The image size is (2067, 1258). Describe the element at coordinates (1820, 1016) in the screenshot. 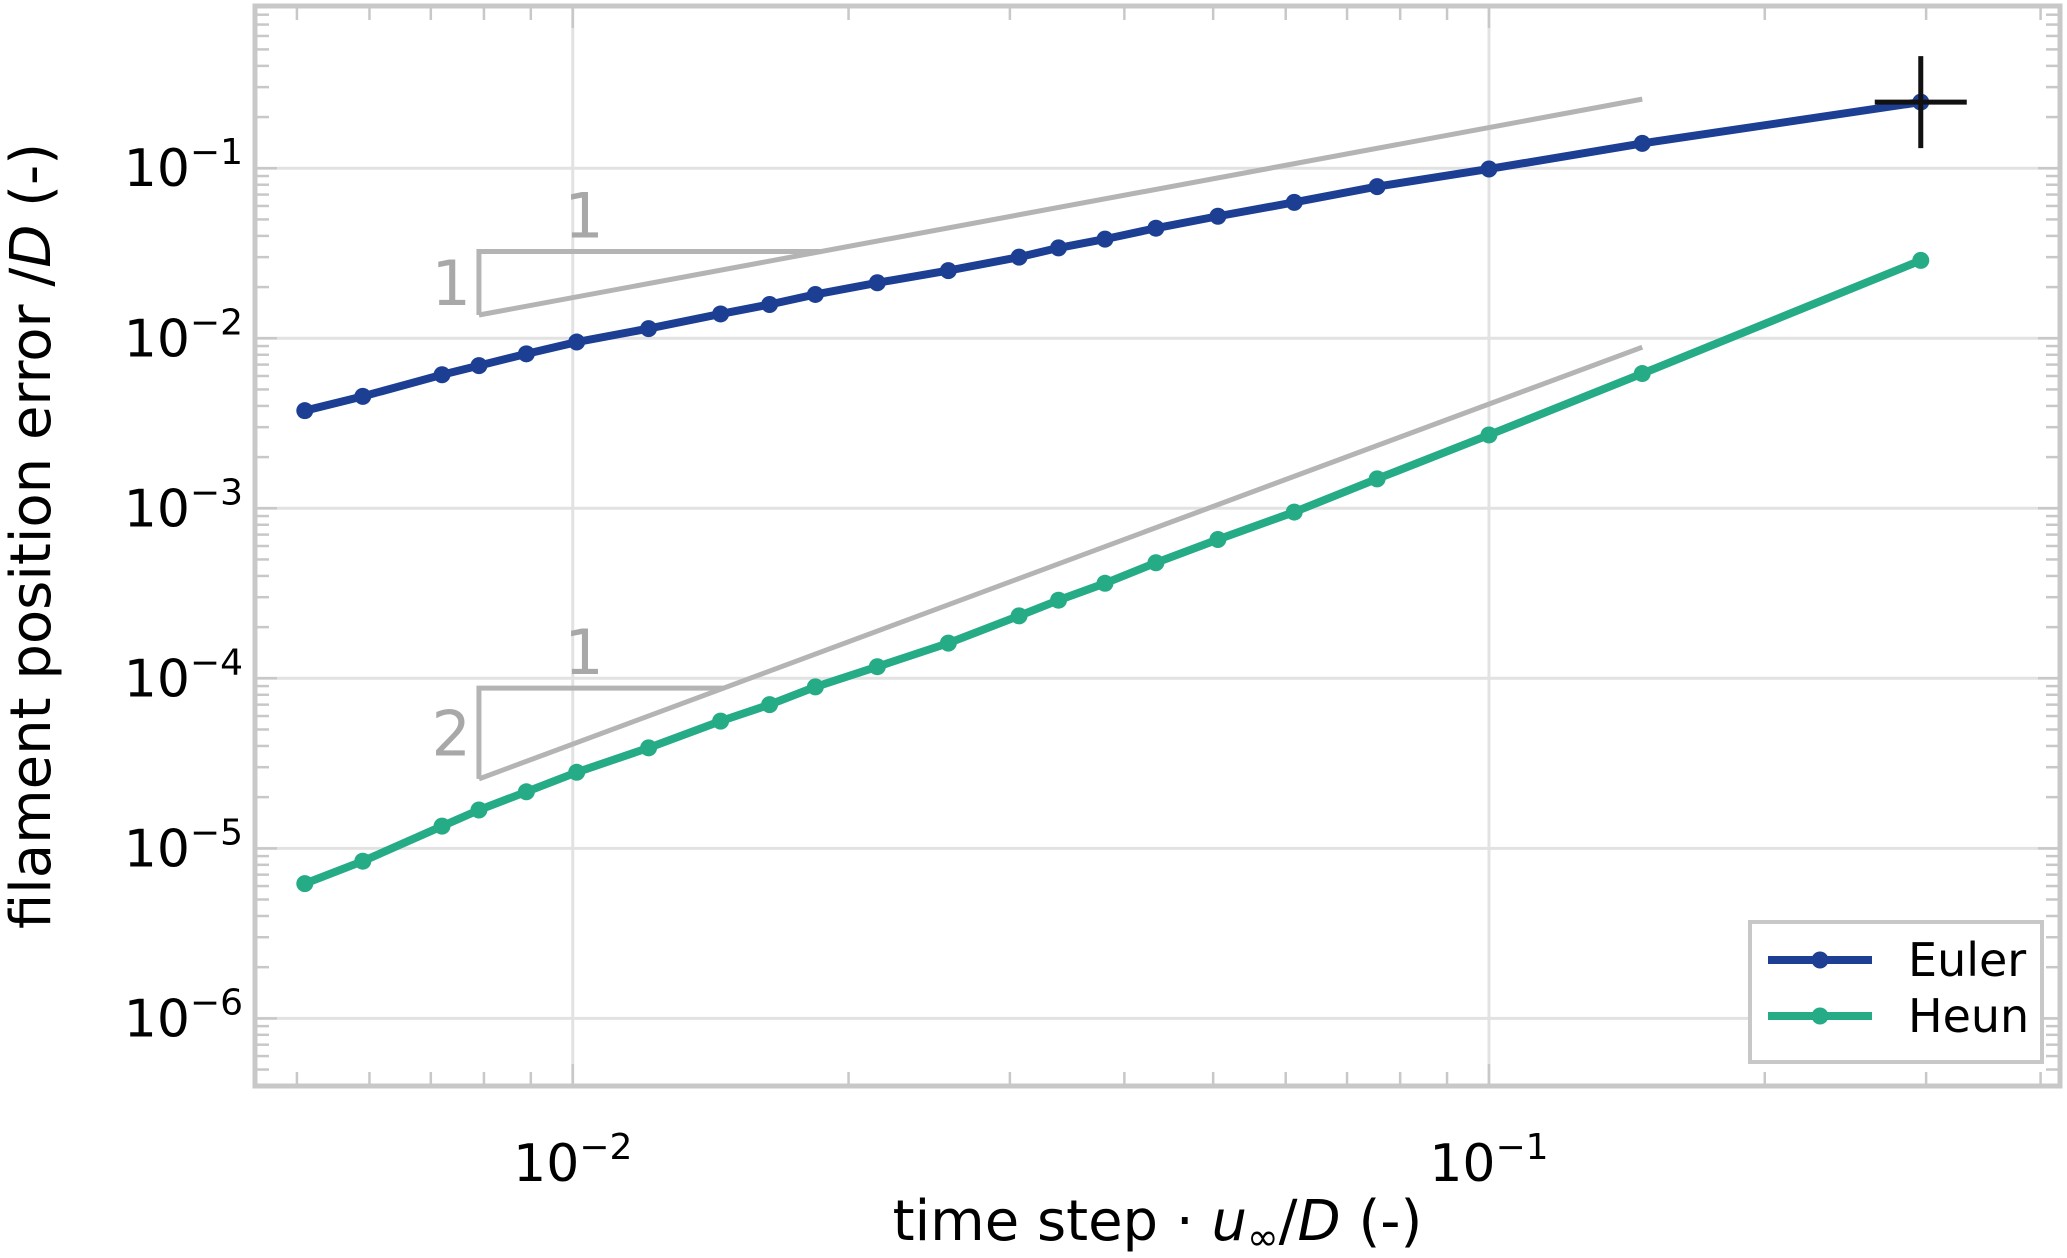

I see `legend-marker-heun` at that location.